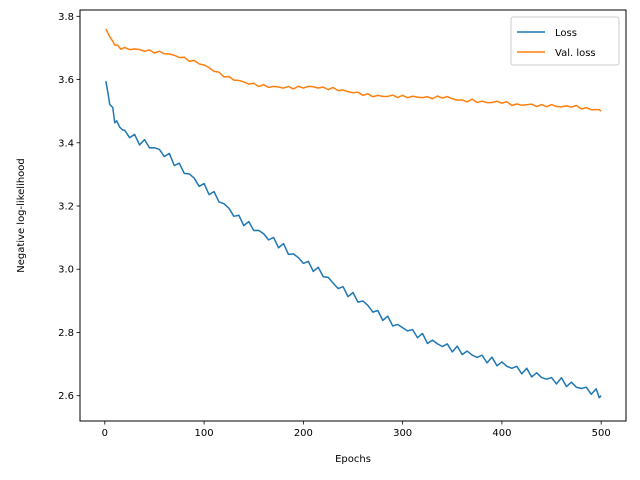  What do you see at coordinates (66, 17) in the screenshot?
I see `y-tick-label: 3.8` at bounding box center [66, 17].